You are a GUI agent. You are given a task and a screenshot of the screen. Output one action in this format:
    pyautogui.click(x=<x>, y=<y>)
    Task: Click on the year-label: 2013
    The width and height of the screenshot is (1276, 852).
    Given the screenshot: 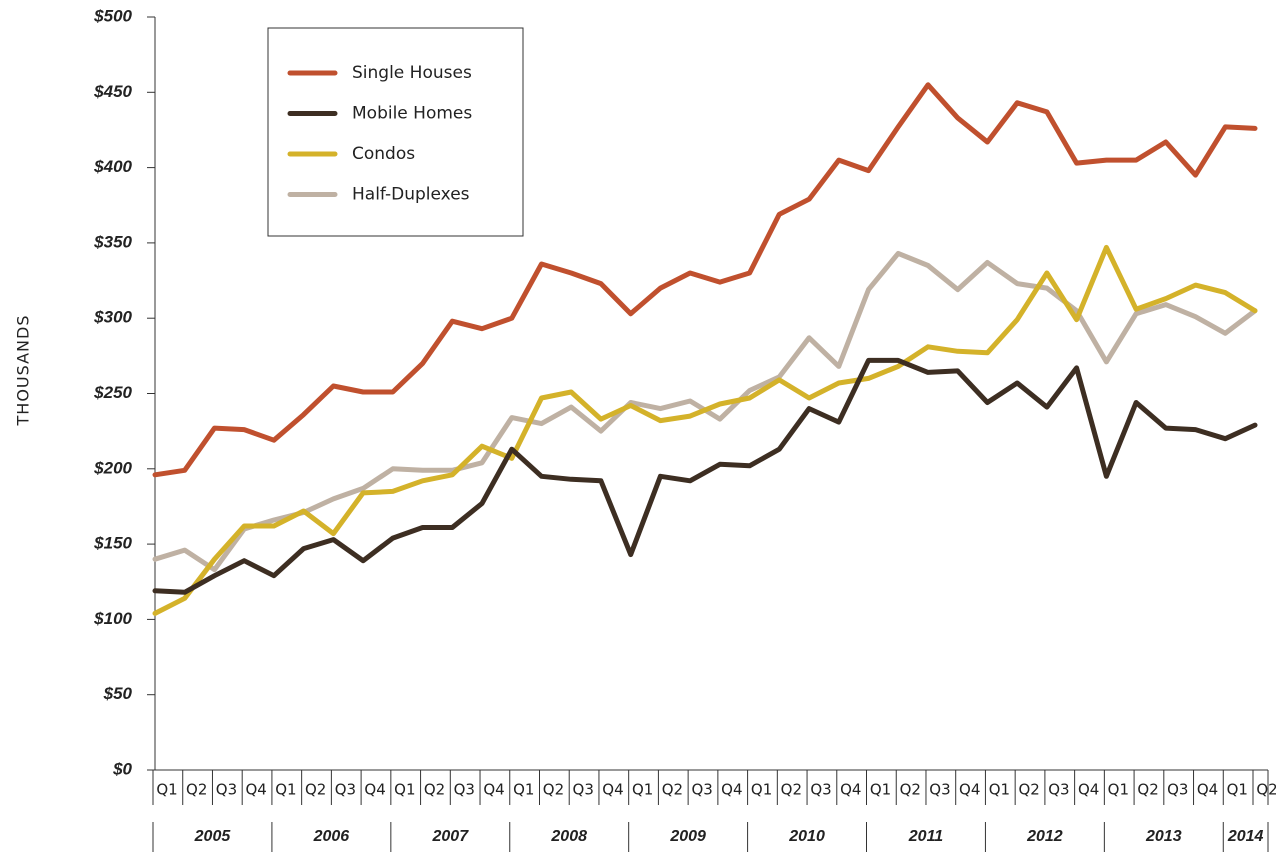 What is the action you would take?
    pyautogui.click(x=1163, y=836)
    